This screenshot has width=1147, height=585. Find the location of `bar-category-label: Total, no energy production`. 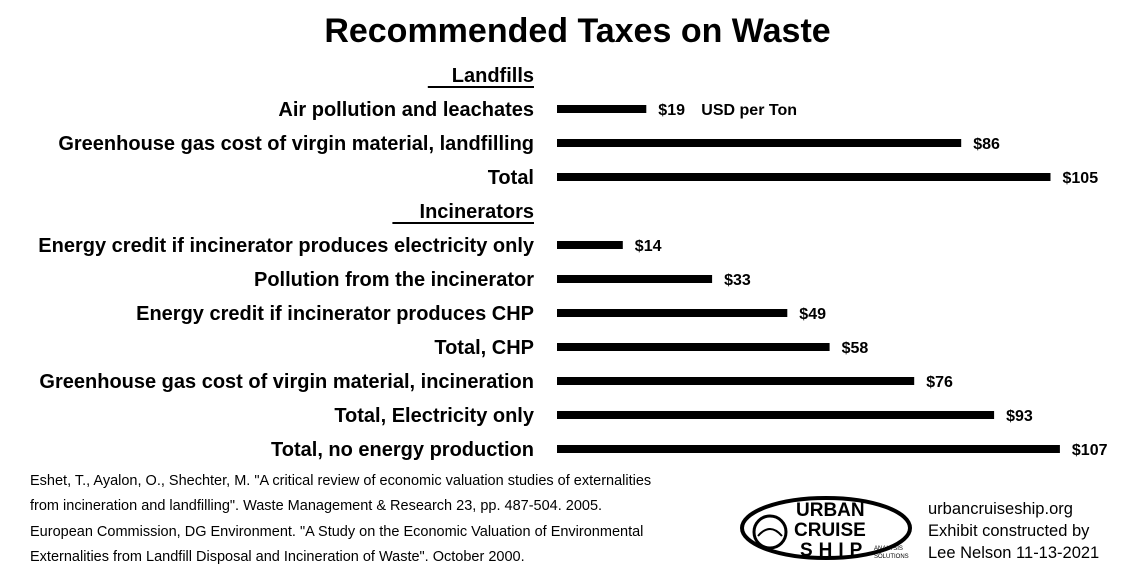

bar-category-label: Total, no energy production is located at coordinates (402, 450).